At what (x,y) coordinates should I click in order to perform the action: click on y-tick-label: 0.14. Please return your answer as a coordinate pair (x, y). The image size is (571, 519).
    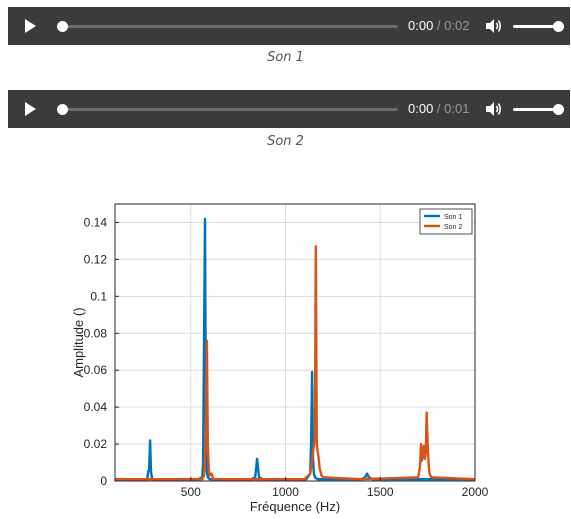
    Looking at the image, I should click on (96, 222).